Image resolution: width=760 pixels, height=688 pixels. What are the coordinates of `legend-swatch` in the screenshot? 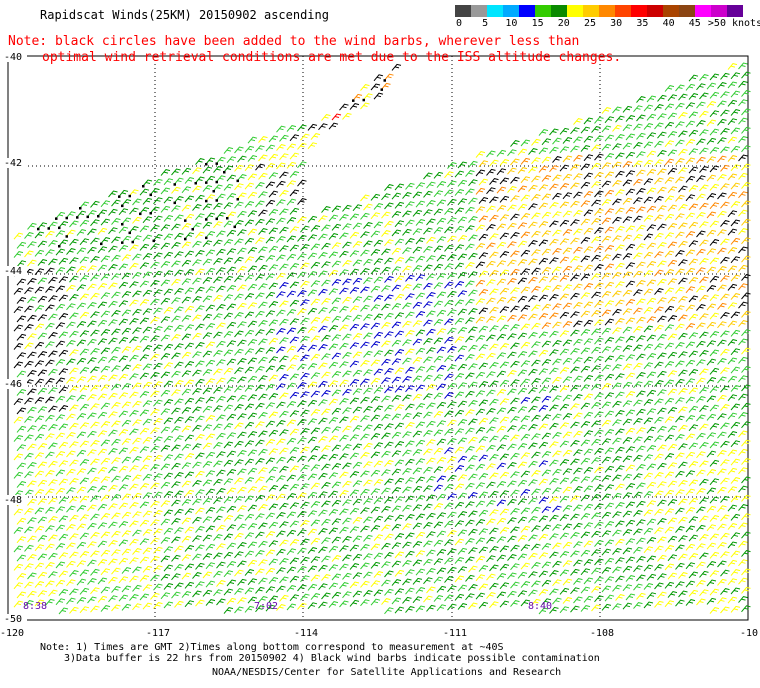 It's located at (495, 11).